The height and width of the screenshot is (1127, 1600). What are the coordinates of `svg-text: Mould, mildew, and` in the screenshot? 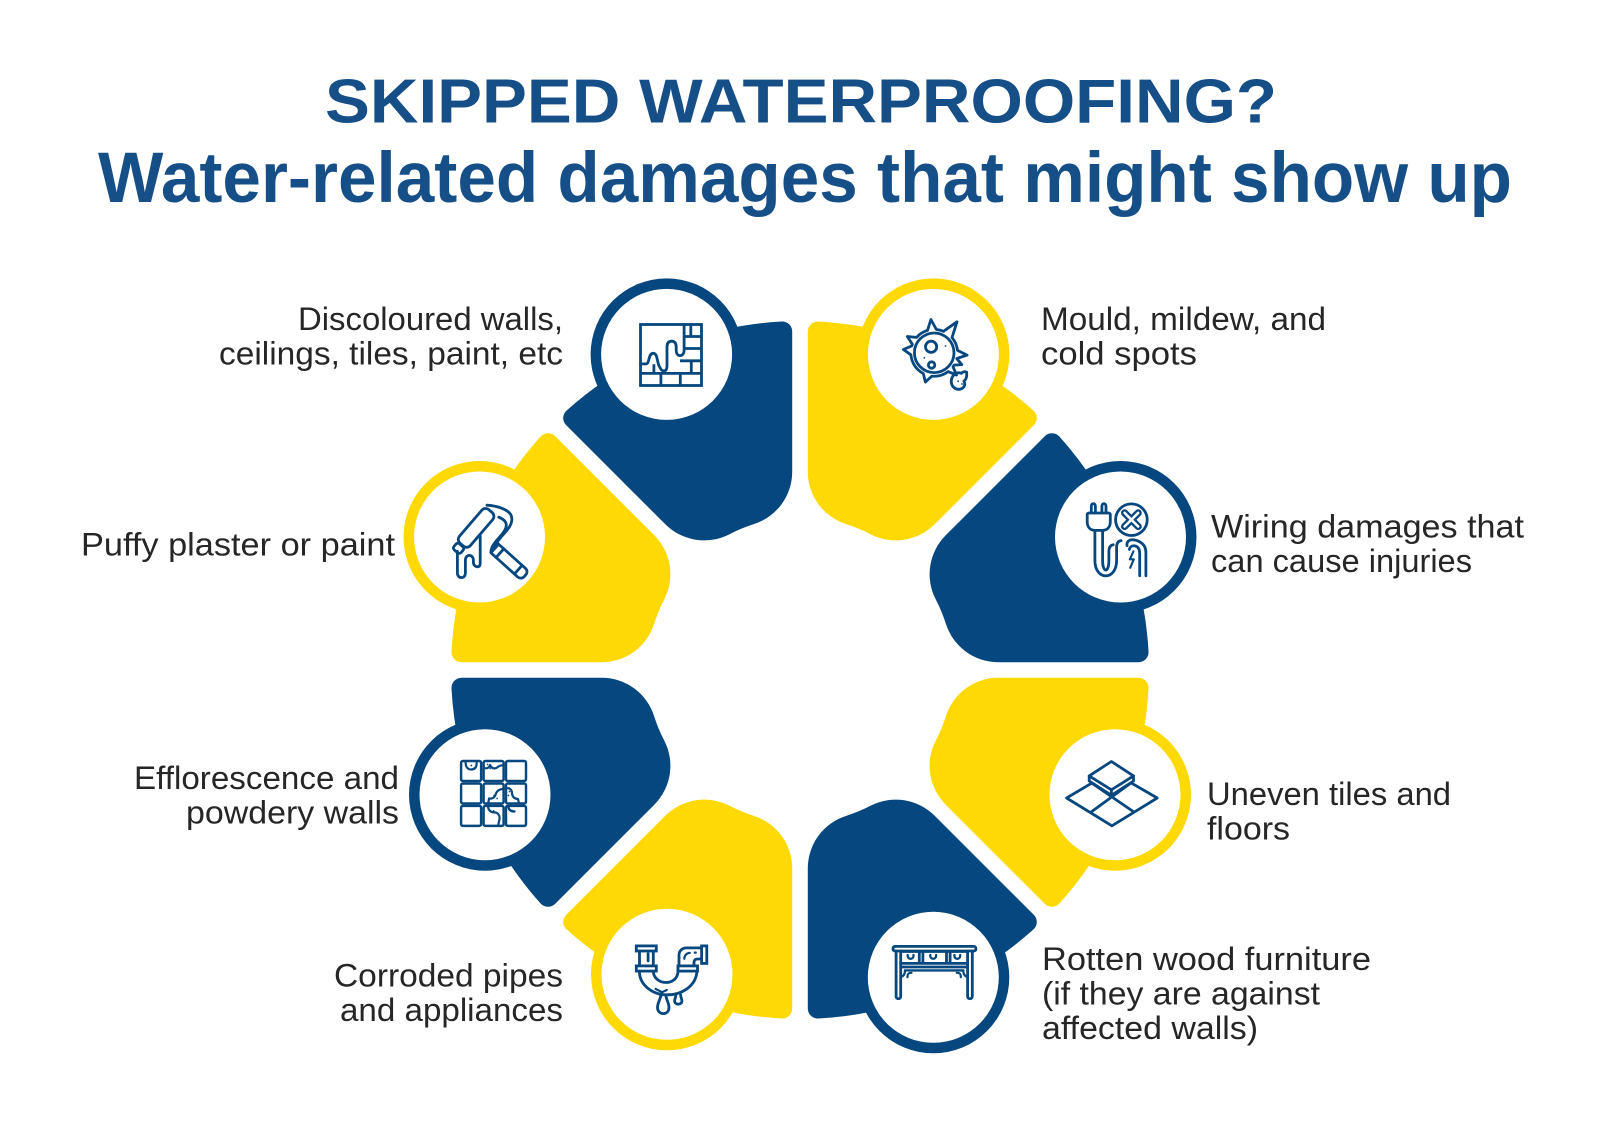 It's located at (1183, 319).